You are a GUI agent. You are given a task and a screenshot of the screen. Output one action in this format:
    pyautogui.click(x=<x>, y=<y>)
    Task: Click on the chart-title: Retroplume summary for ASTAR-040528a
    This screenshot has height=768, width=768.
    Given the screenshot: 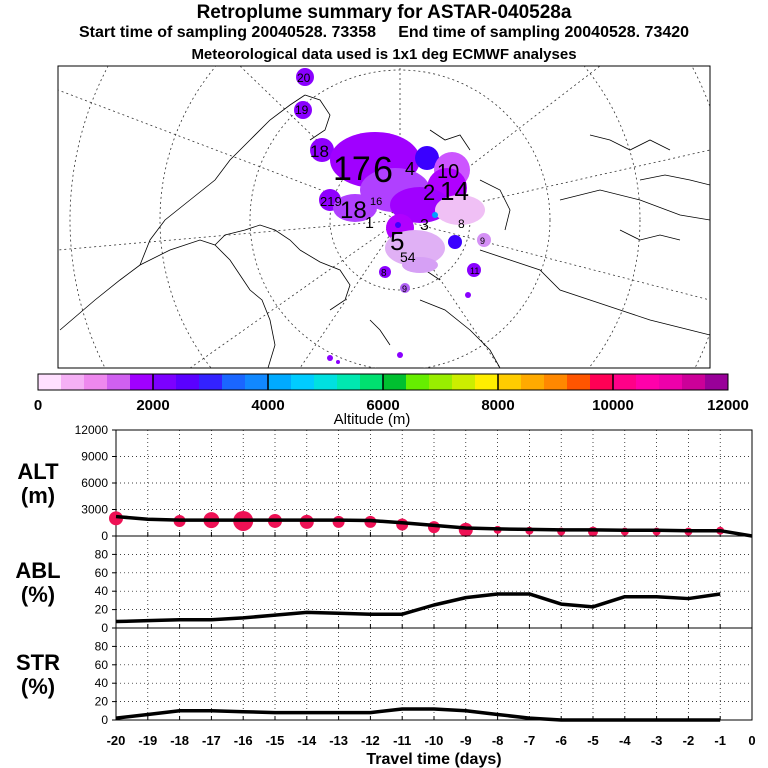 What is the action you would take?
    pyautogui.click(x=384, y=12)
    